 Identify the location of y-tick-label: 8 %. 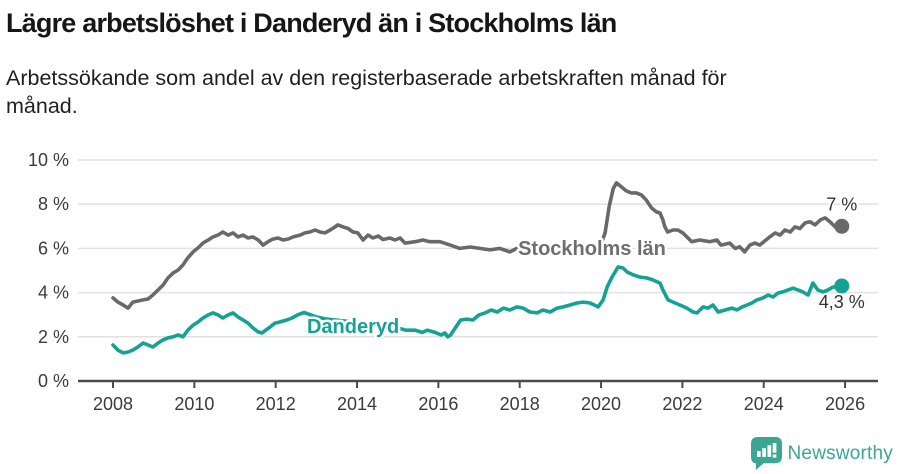
(53, 204).